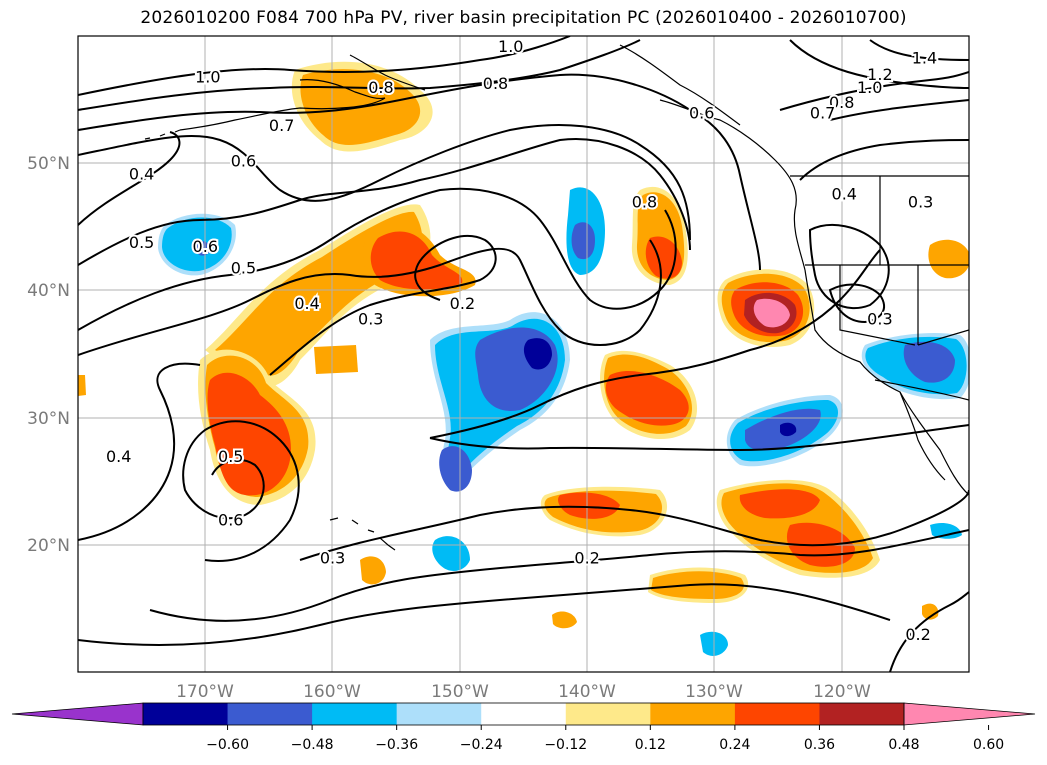  What do you see at coordinates (921, 390) in the screenshot?
I see `us-mexico-border` at bounding box center [921, 390].